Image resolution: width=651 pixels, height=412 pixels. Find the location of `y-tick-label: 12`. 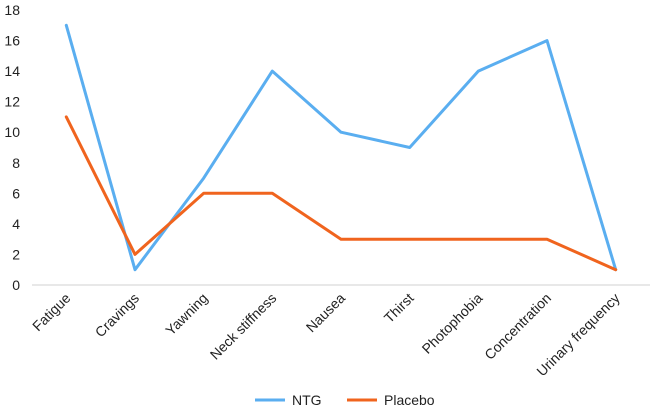

y-tick-label: 12 is located at coordinates (12, 102).